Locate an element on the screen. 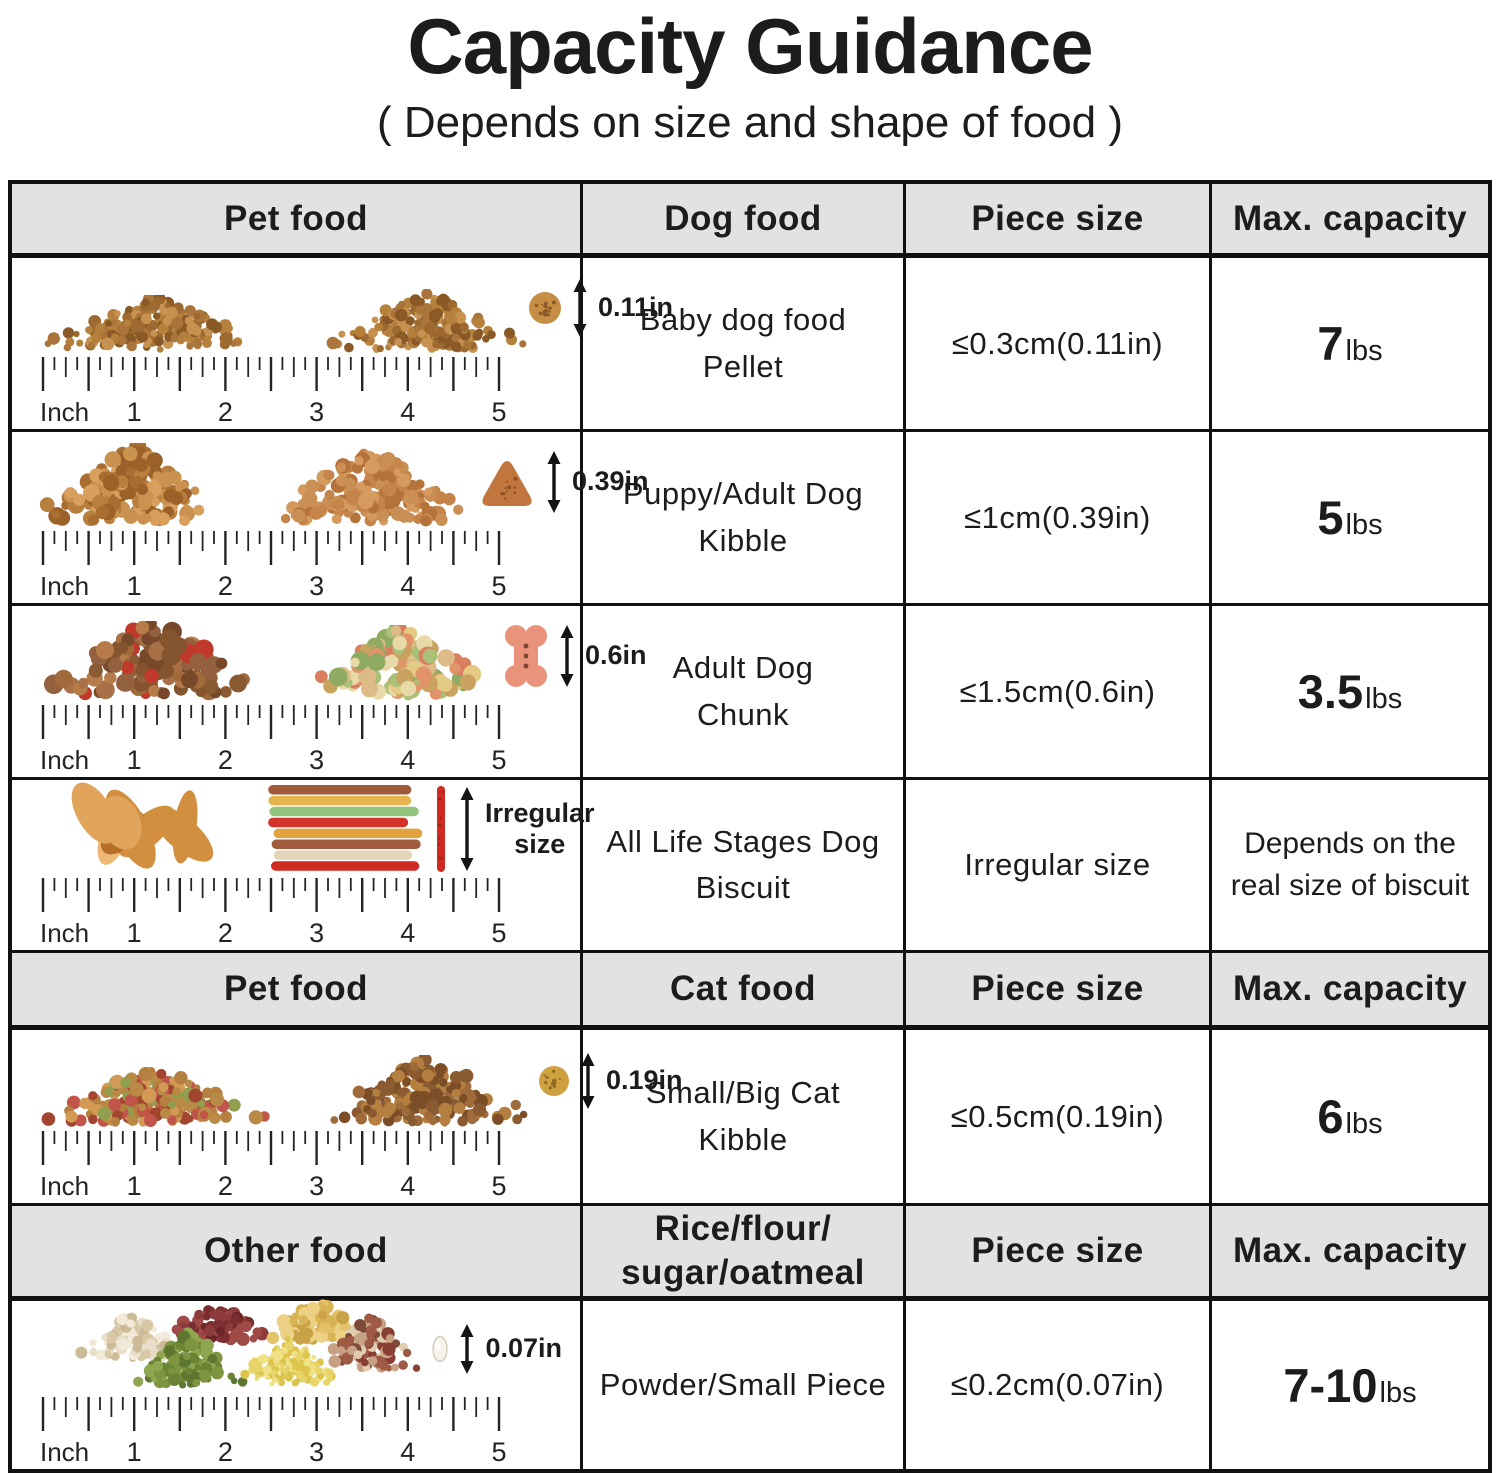 Image resolution: width=1500 pixels, height=1473 pixels. kibble-illustration: 0.39in is located at coordinates (343, 481).